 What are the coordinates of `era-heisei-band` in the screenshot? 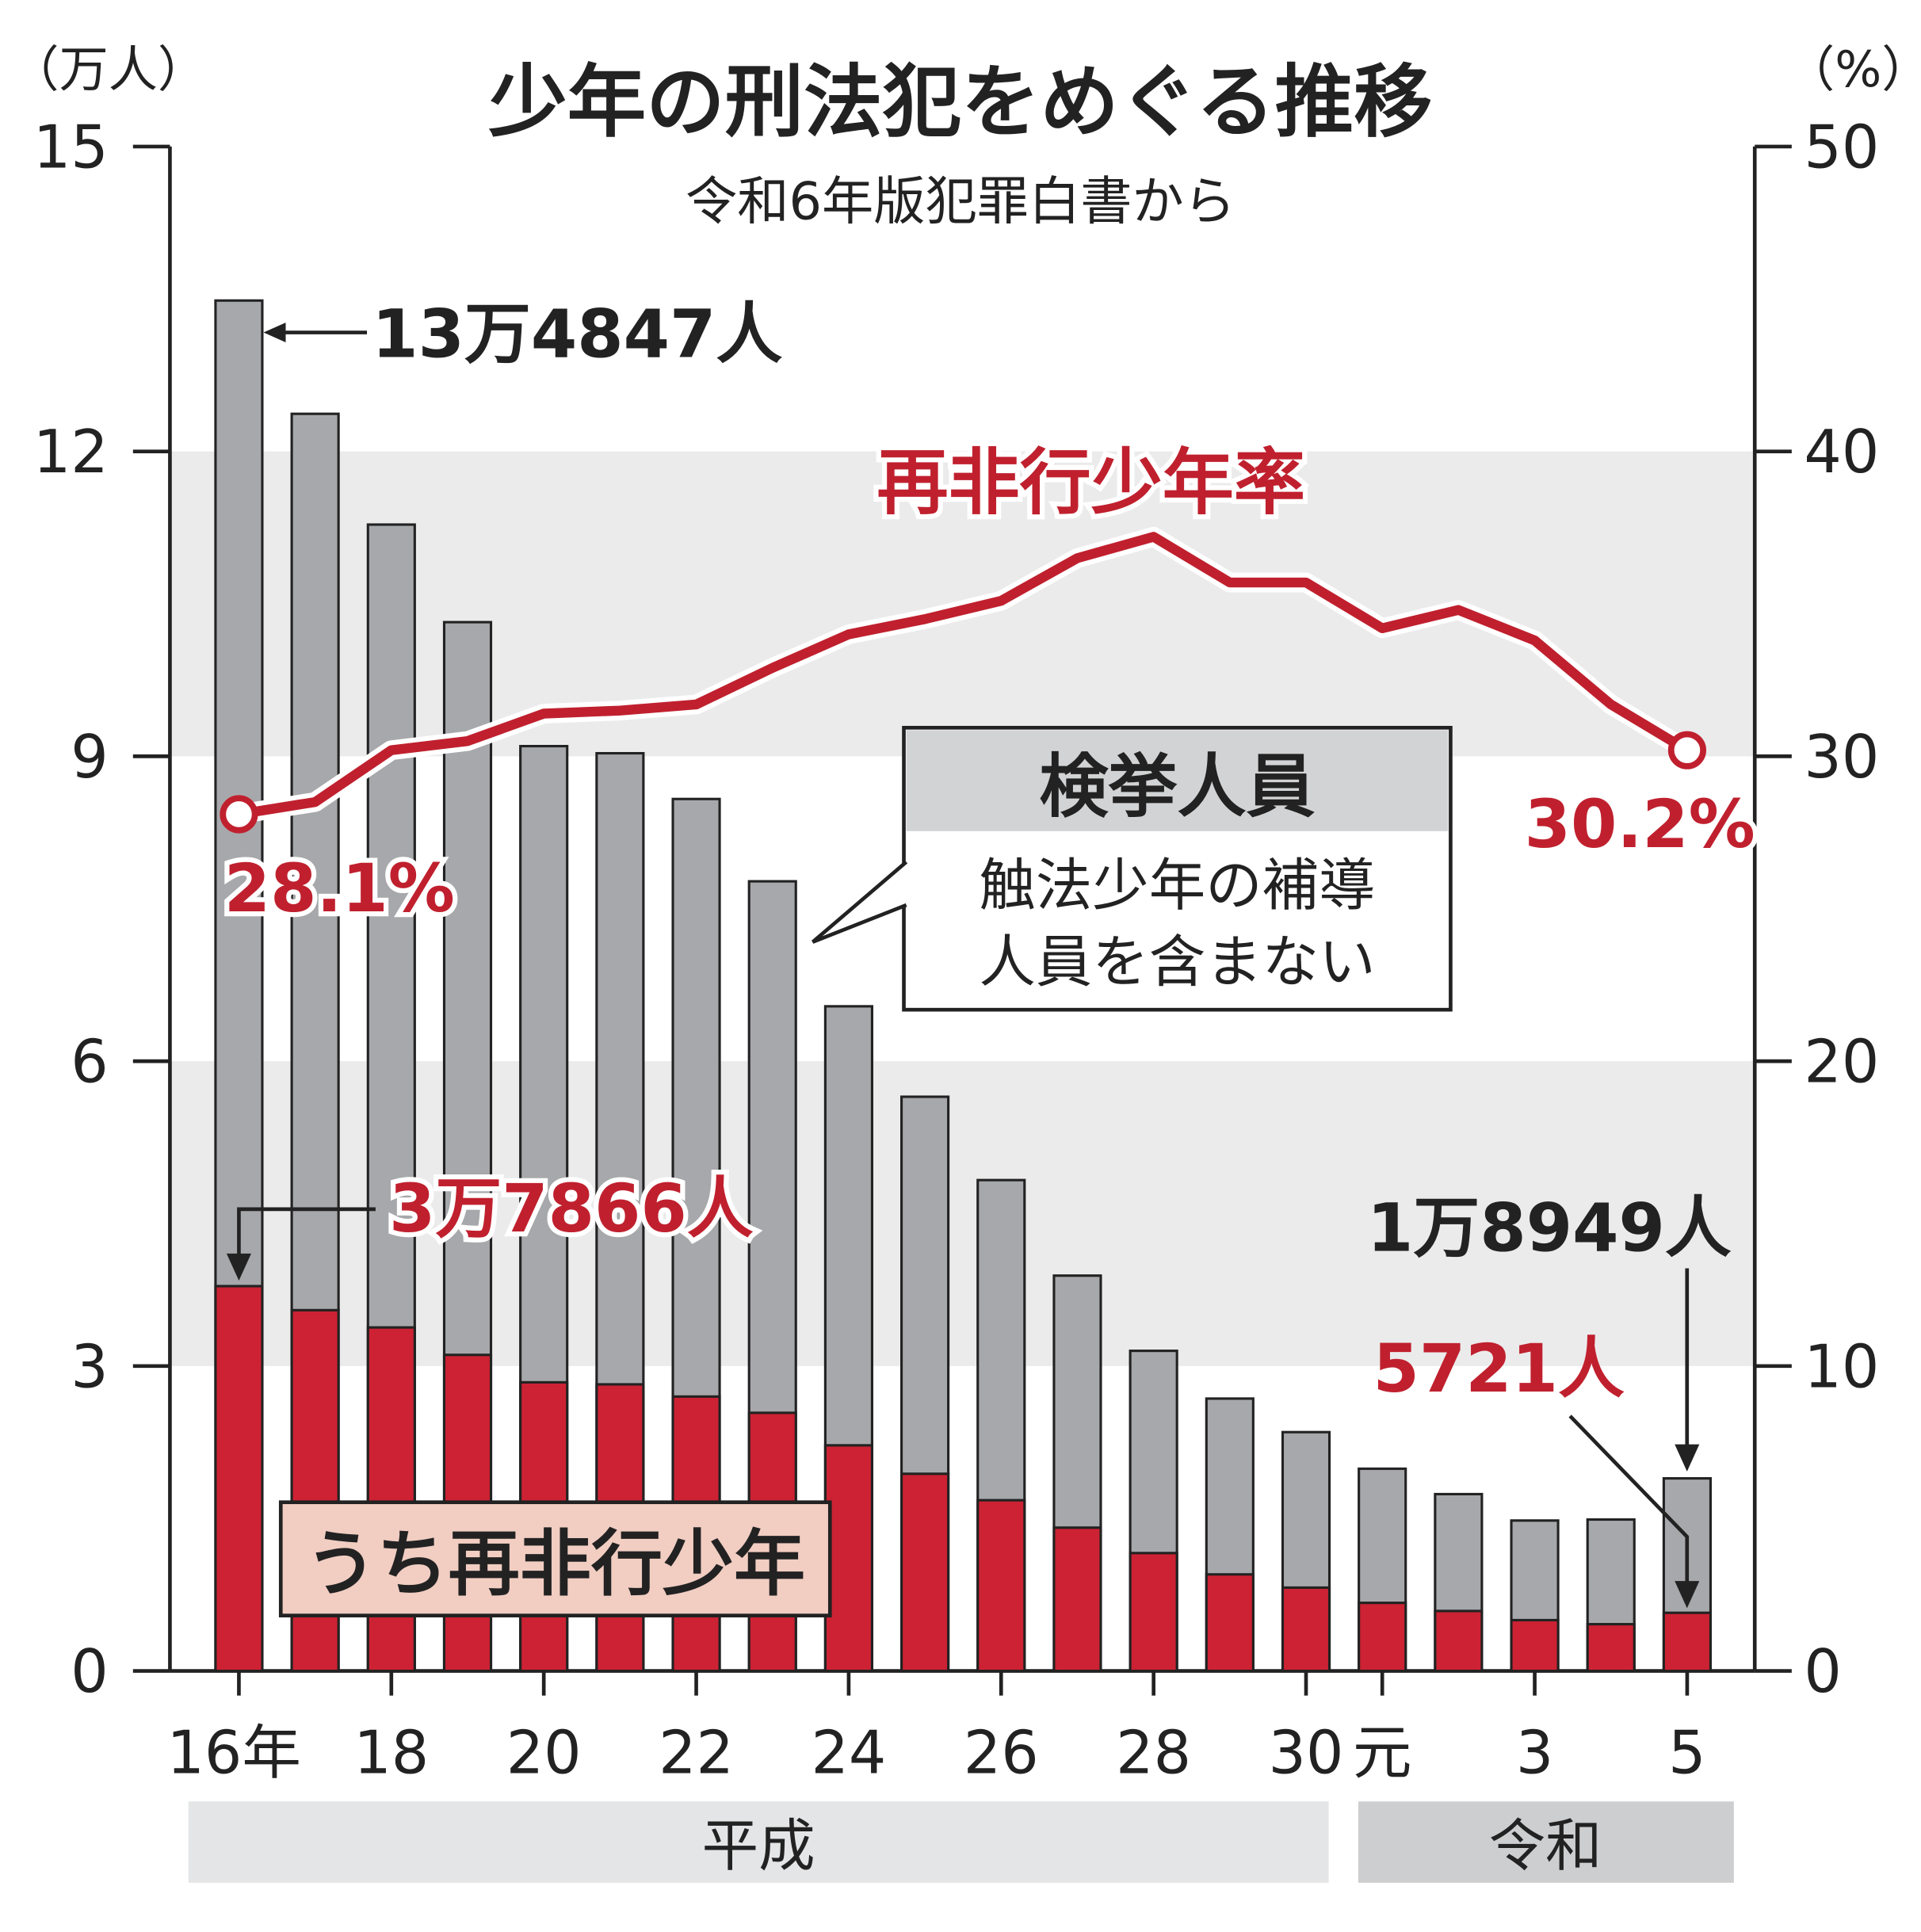 It's located at (758, 1842).